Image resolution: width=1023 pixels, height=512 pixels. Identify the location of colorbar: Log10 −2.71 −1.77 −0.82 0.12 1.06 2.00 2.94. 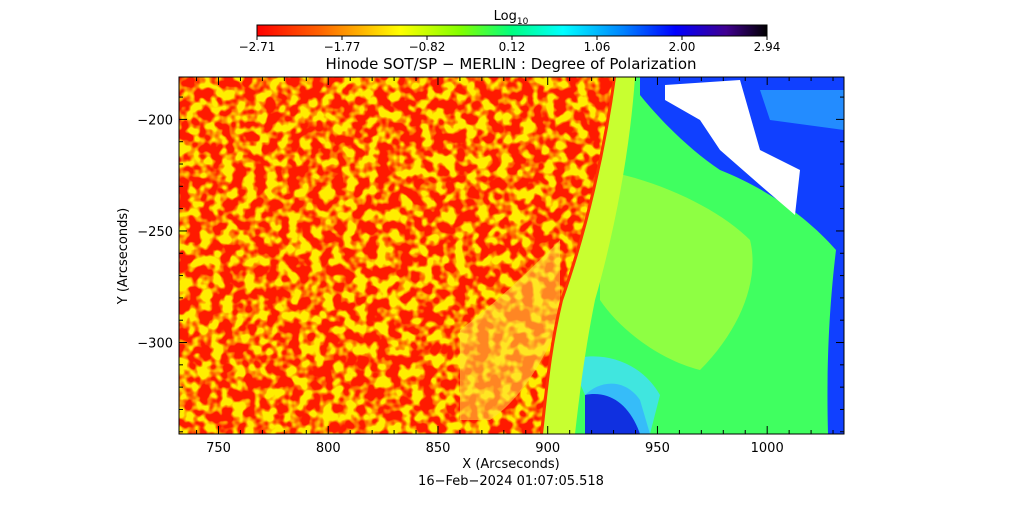
(510, 31).